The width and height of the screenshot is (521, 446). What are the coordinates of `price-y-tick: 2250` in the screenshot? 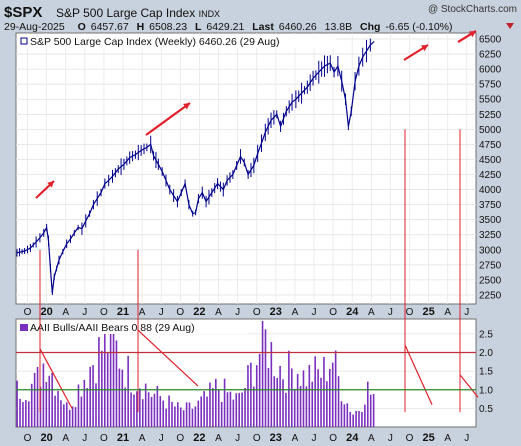 It's located at (490, 295).